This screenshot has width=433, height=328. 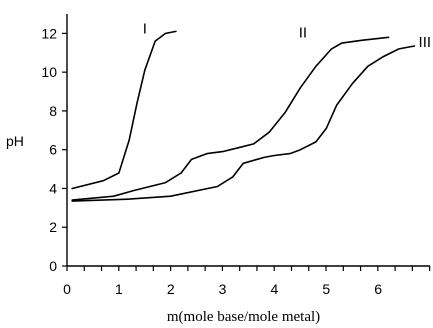 What do you see at coordinates (15, 141) in the screenshot?
I see `y-axis-title: pH` at bounding box center [15, 141].